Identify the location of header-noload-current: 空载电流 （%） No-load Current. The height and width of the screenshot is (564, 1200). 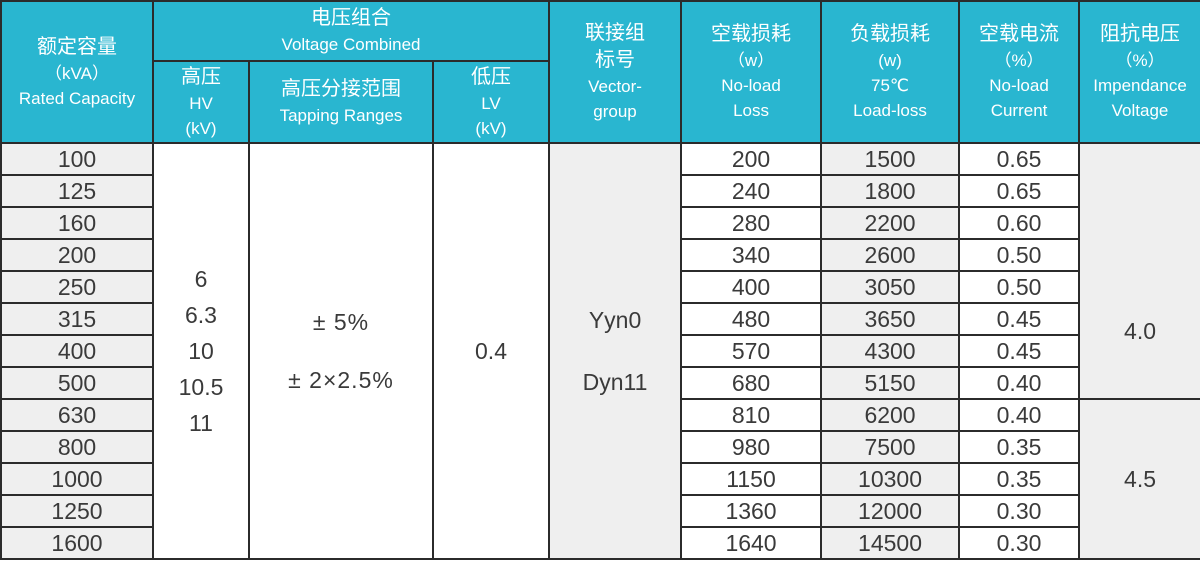
(1019, 72).